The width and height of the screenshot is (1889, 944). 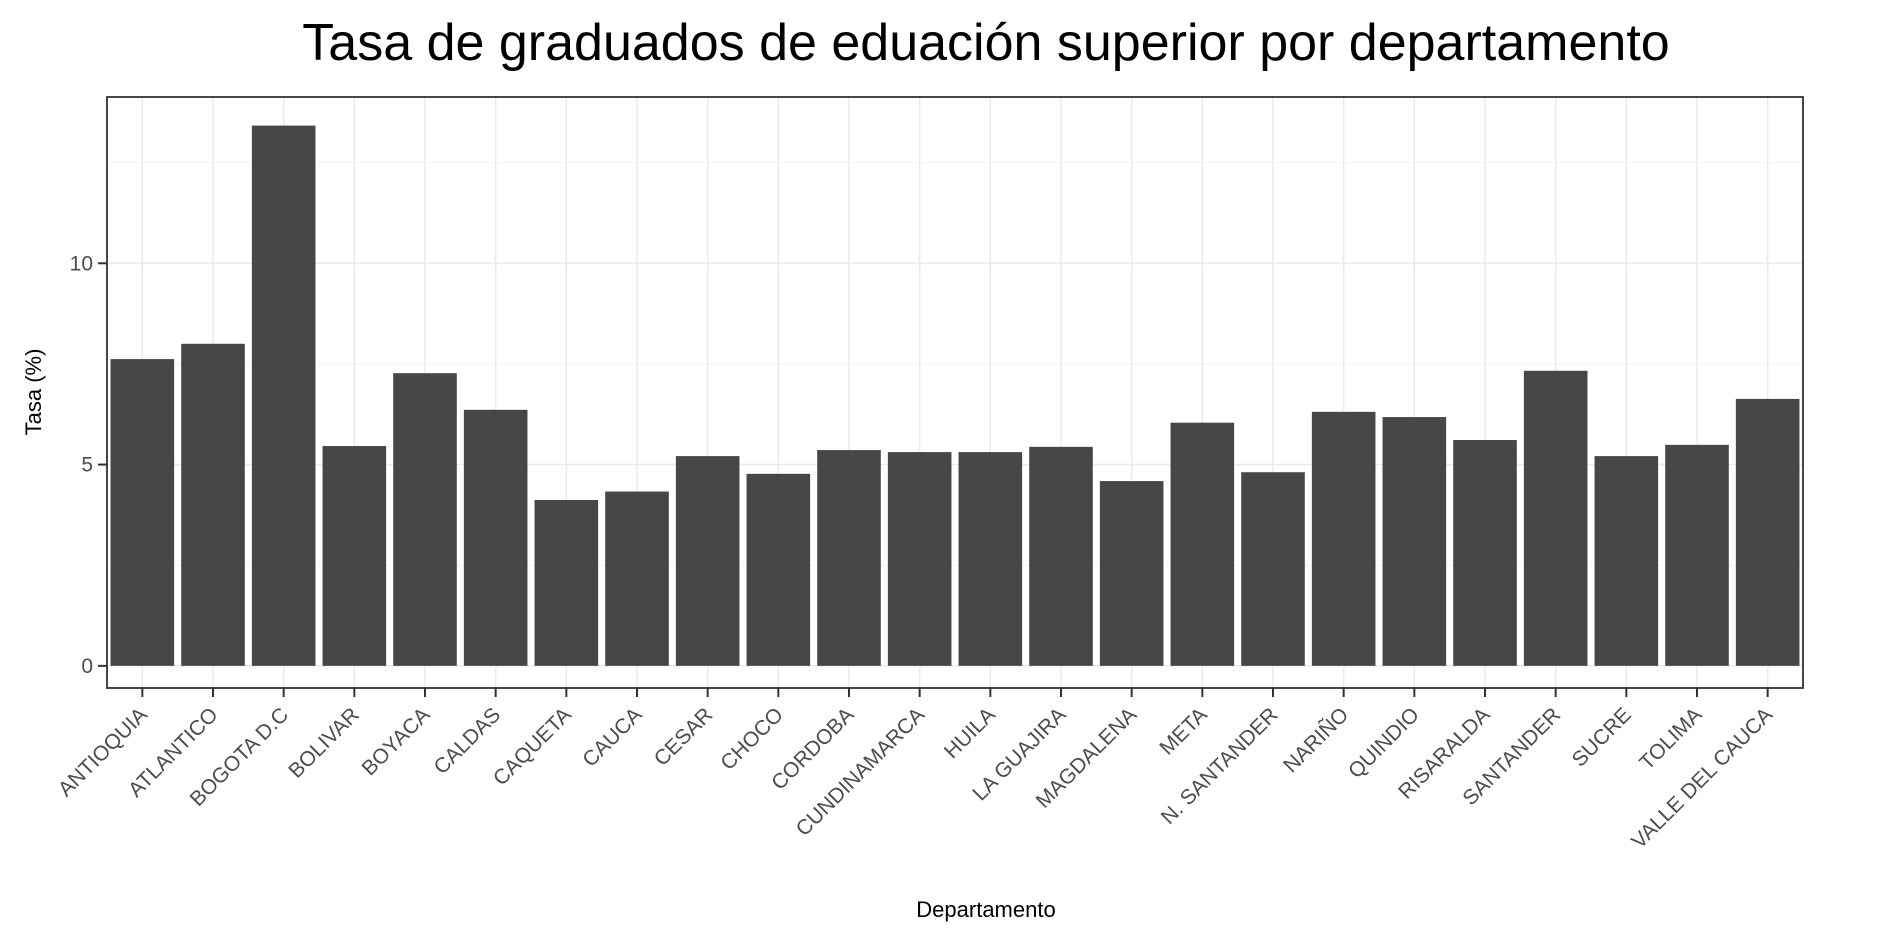 I want to click on y-tick-label: 5, so click(x=87, y=465).